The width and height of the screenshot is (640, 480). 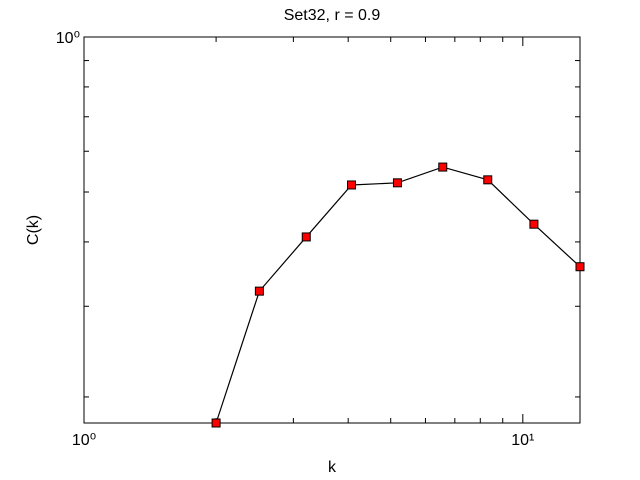 I want to click on y-tick-label: 10⁰, so click(x=68, y=38).